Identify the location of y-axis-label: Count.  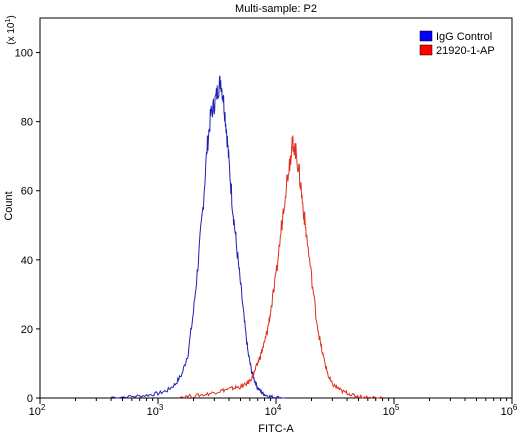
(9, 205).